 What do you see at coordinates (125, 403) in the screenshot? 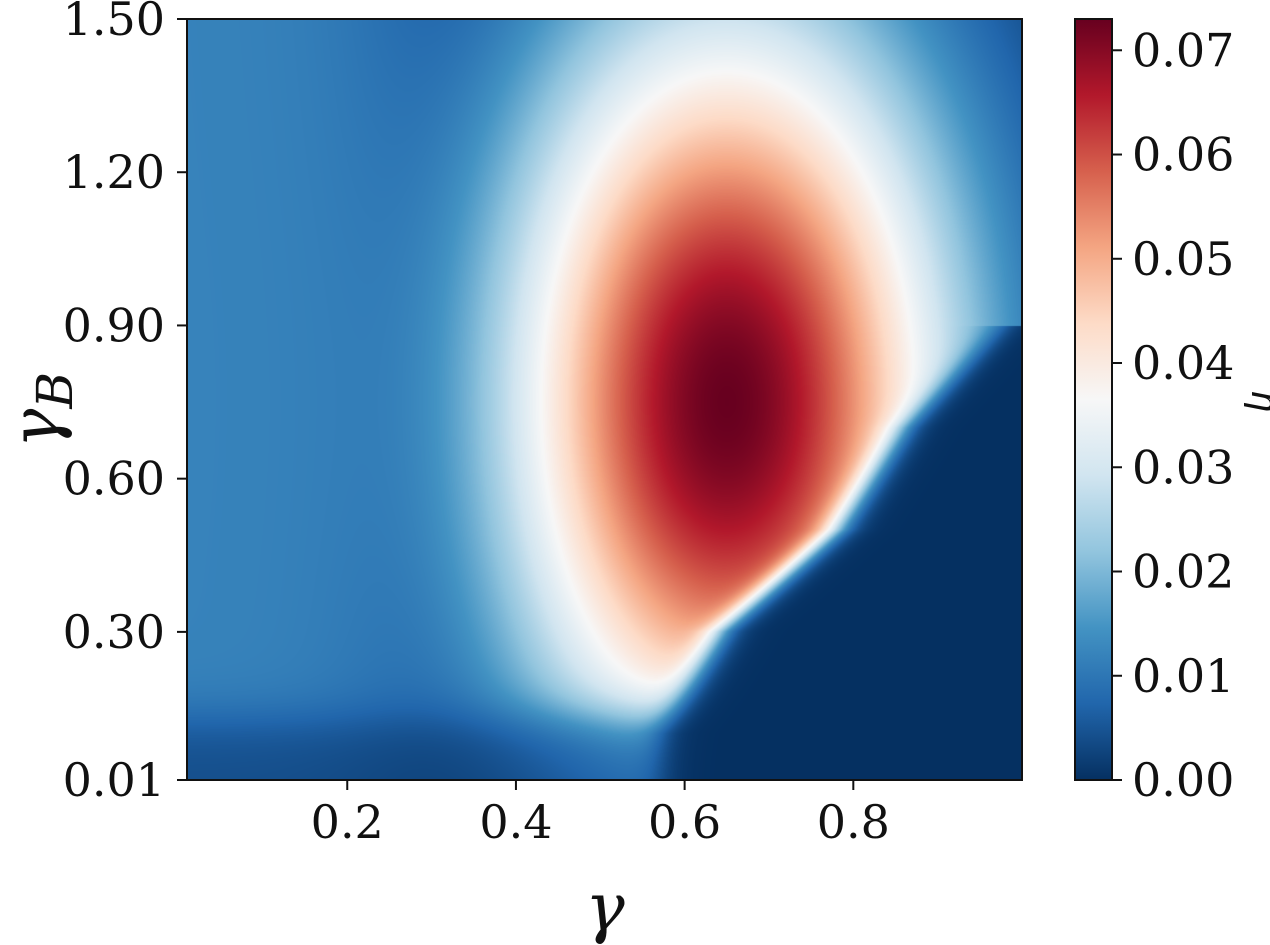
I see `y-axis-ticks: 0.01 0.30 0.60 0.90 1.20 1.50` at bounding box center [125, 403].